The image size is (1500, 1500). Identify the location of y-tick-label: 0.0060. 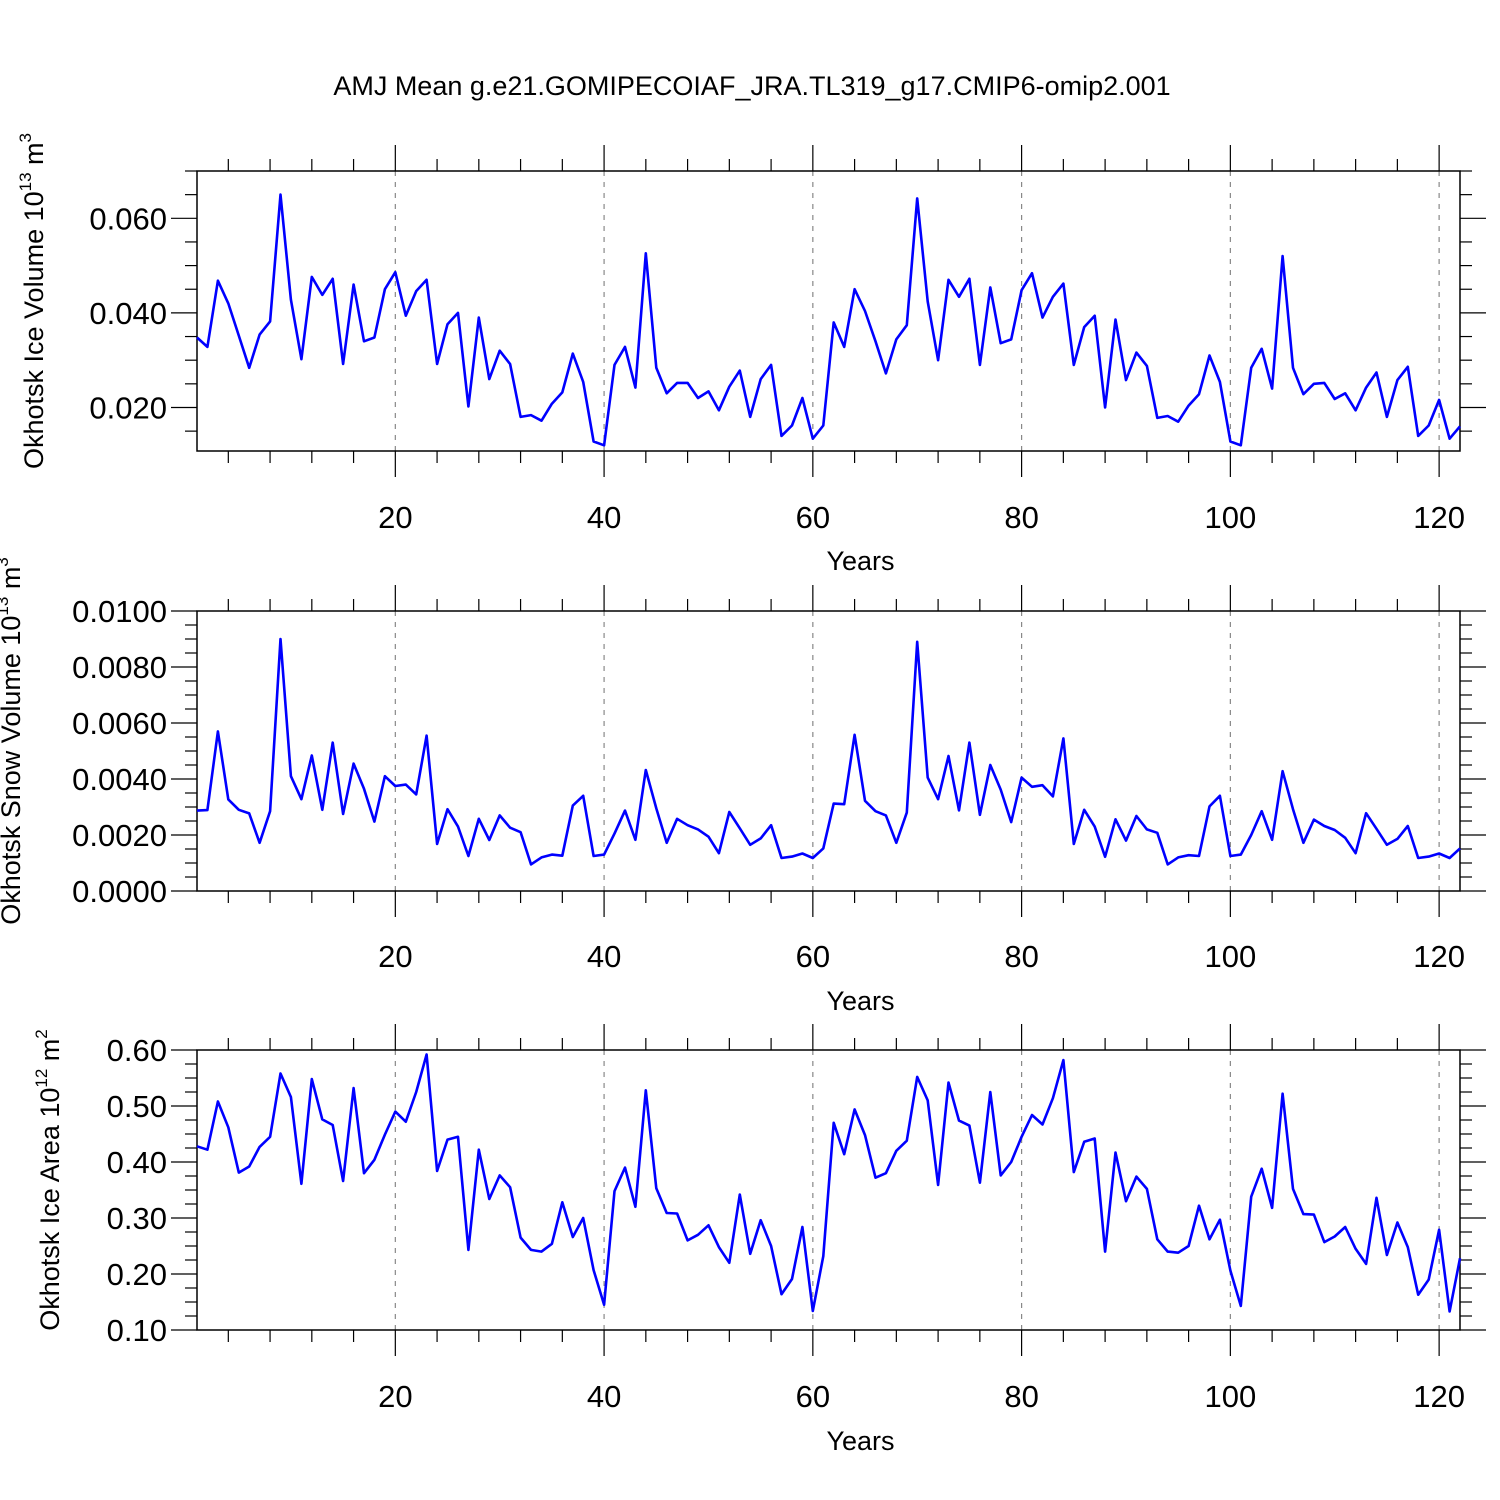
(119, 723).